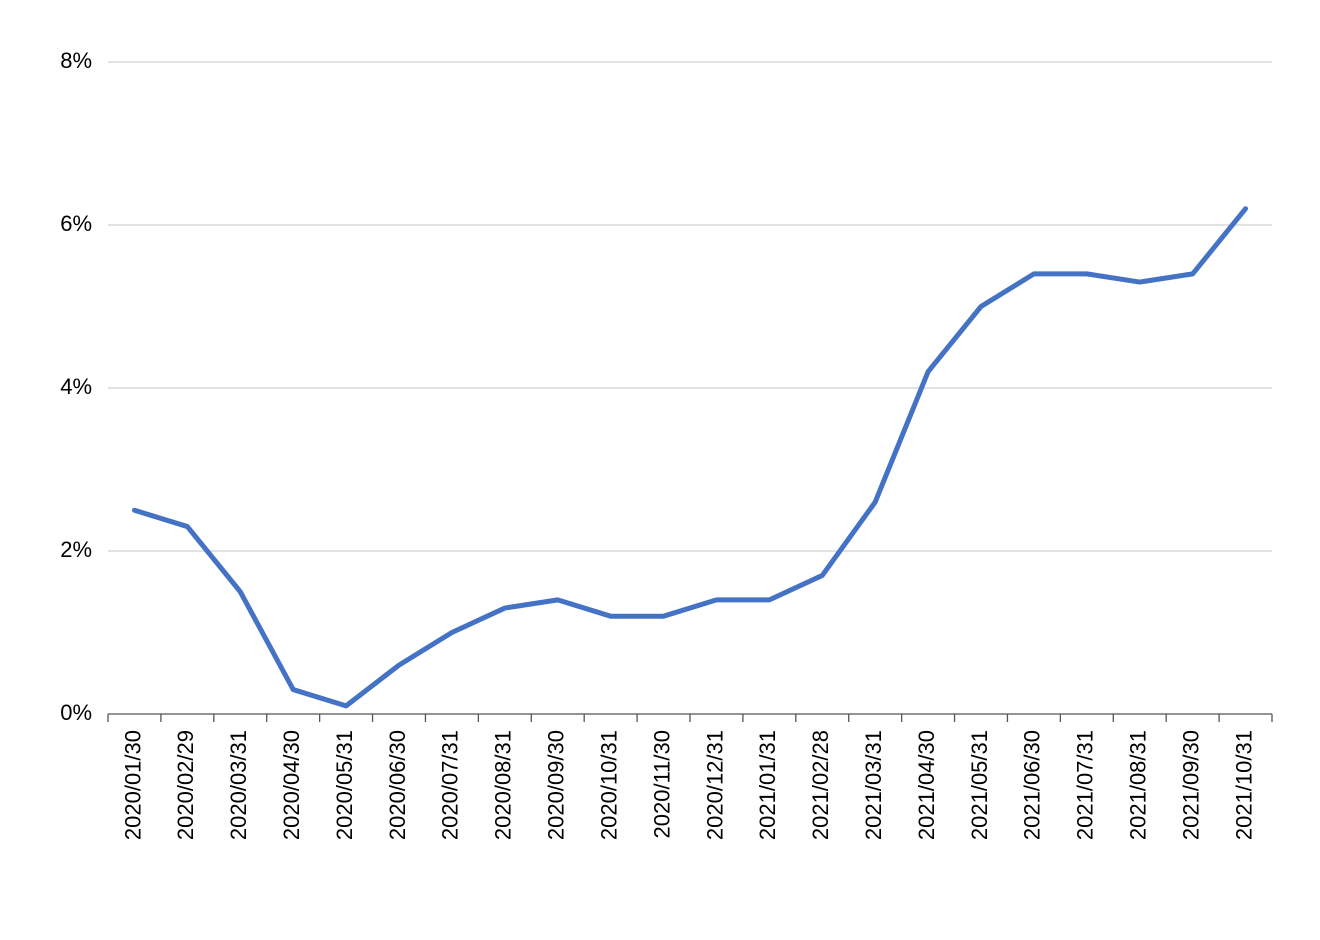 The width and height of the screenshot is (1320, 940). What do you see at coordinates (767, 785) in the screenshot?
I see `x-tick-label: 2021/01/31` at bounding box center [767, 785].